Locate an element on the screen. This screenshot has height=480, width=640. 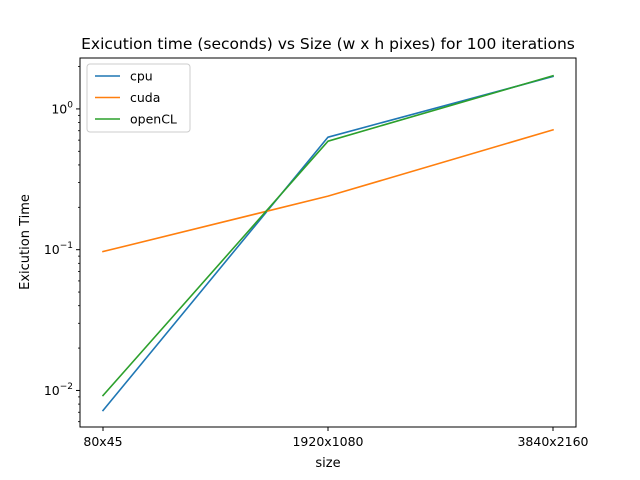
legend-box is located at coordinates (138, 98).